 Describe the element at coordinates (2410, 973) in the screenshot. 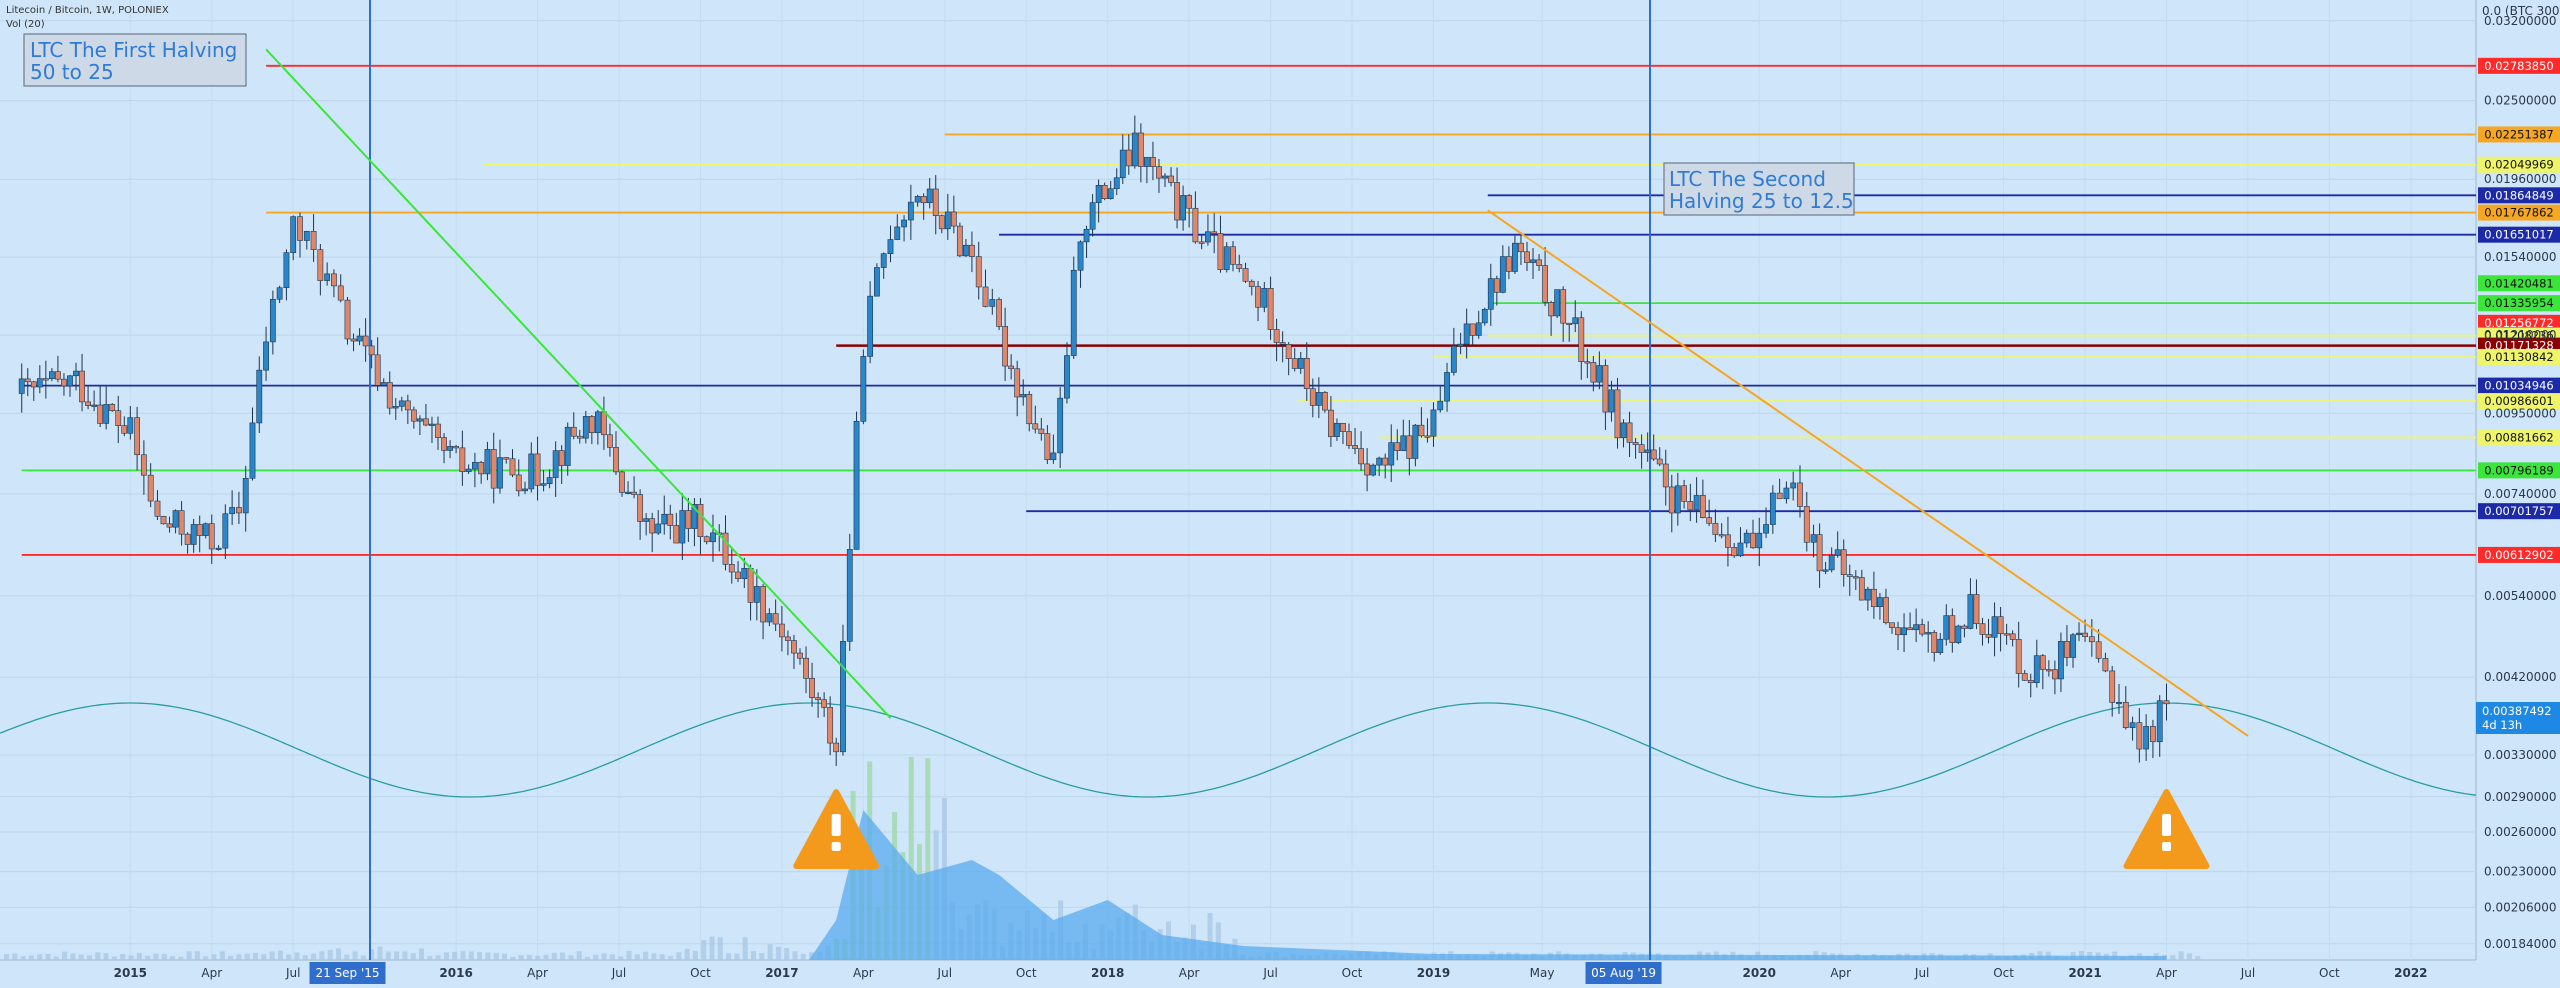

I see `x-tick-label: 2022` at that location.